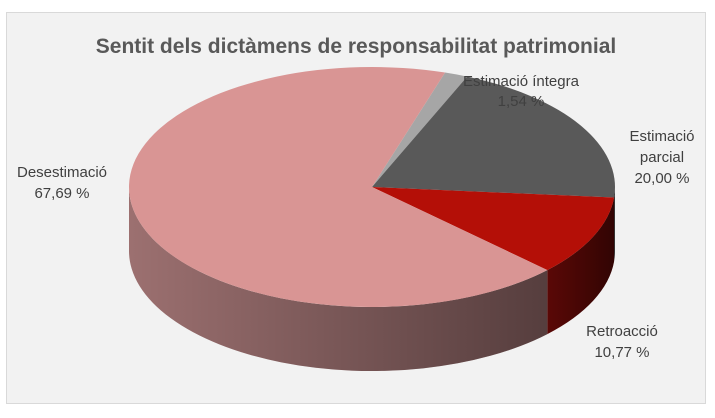 The width and height of the screenshot is (715, 418). What do you see at coordinates (493, 229) in the screenshot?
I see `slice-retroaccio` at bounding box center [493, 229].